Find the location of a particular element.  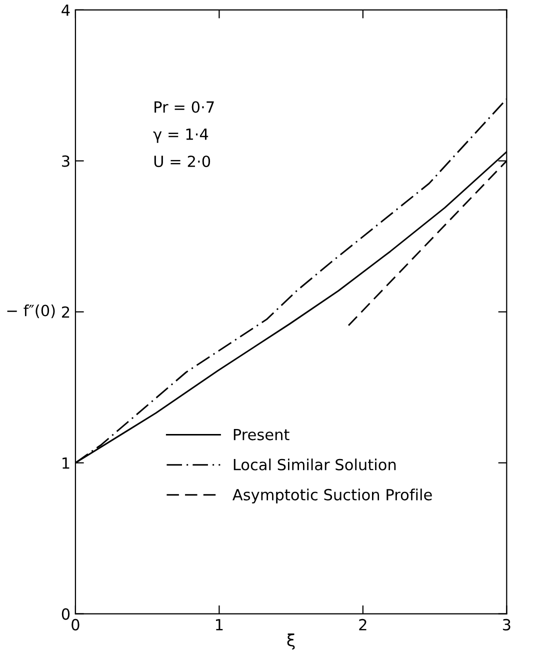

y-tick-label: 4 is located at coordinates (66, 10).